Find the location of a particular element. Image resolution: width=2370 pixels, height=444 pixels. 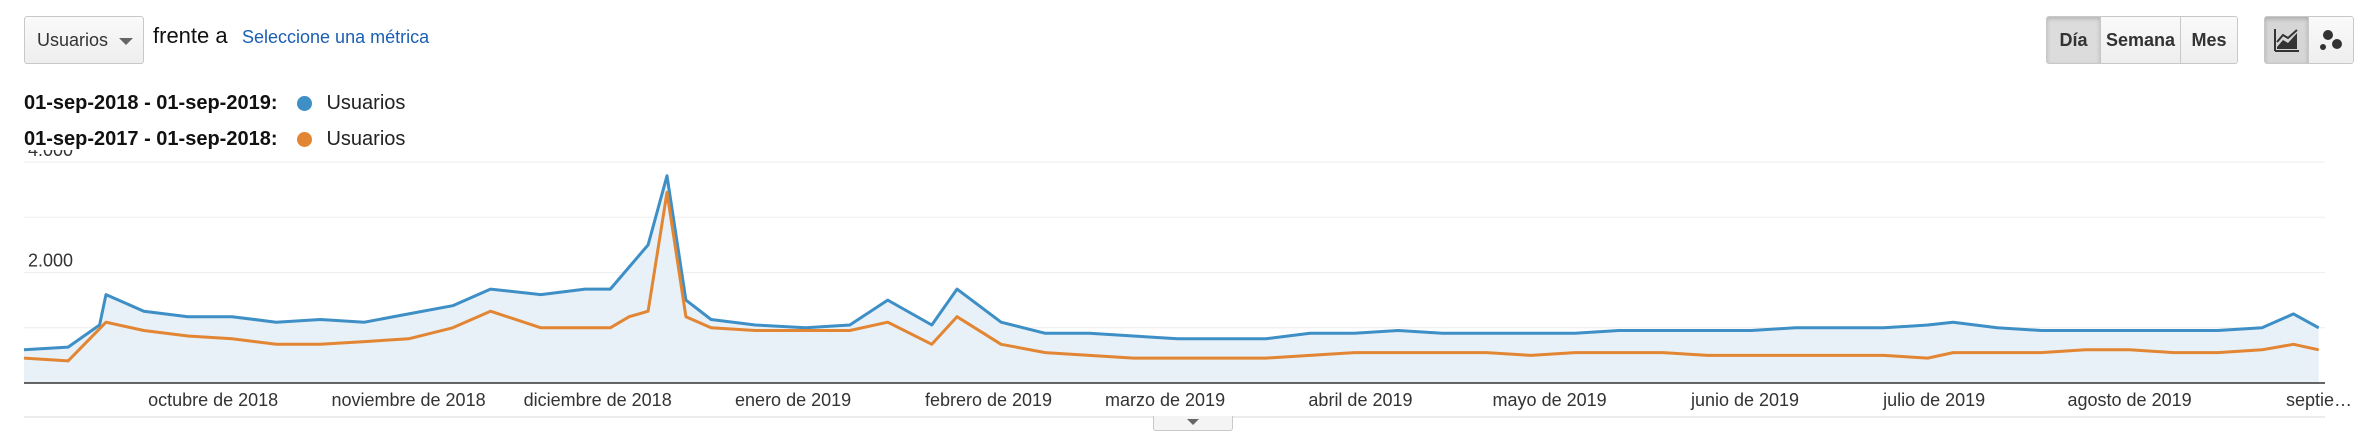

legend-range-label: 01-sep-2018 - 01-sep-2019: is located at coordinates (151, 102).